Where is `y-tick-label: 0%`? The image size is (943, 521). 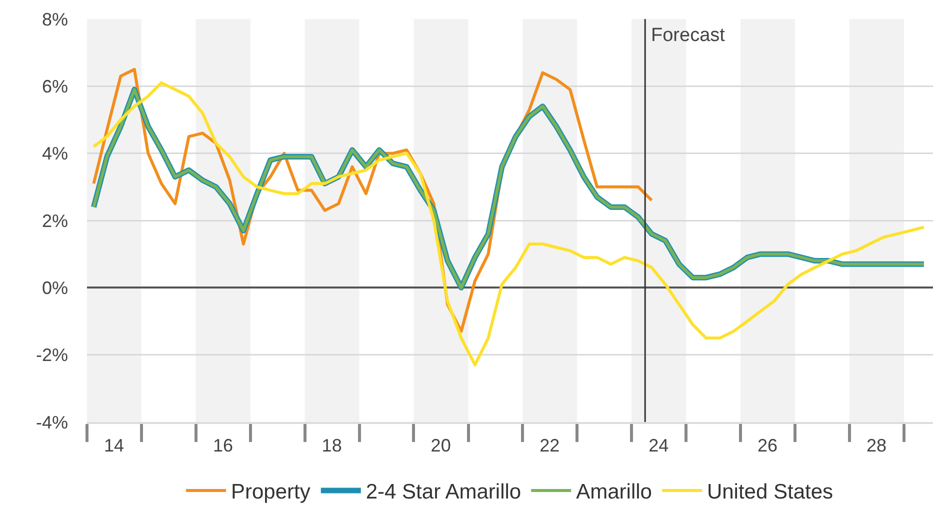
y-tick-label: 0% is located at coordinates (55, 288).